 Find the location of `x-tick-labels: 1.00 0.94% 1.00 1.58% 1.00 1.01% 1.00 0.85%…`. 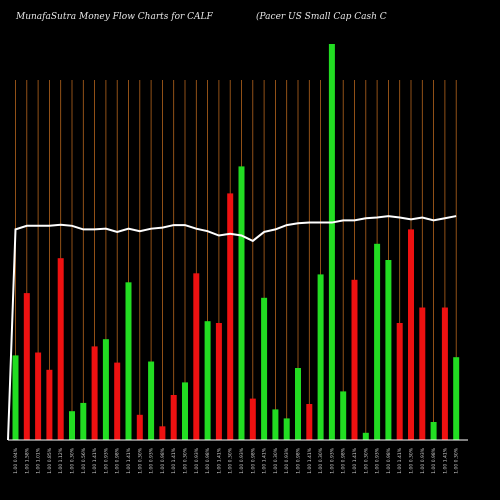

x-tick-labels: 1.00 0.94% 1.00 1.58% 1.00 1.01% 1.00 0.85%… is located at coordinates (236, 460).